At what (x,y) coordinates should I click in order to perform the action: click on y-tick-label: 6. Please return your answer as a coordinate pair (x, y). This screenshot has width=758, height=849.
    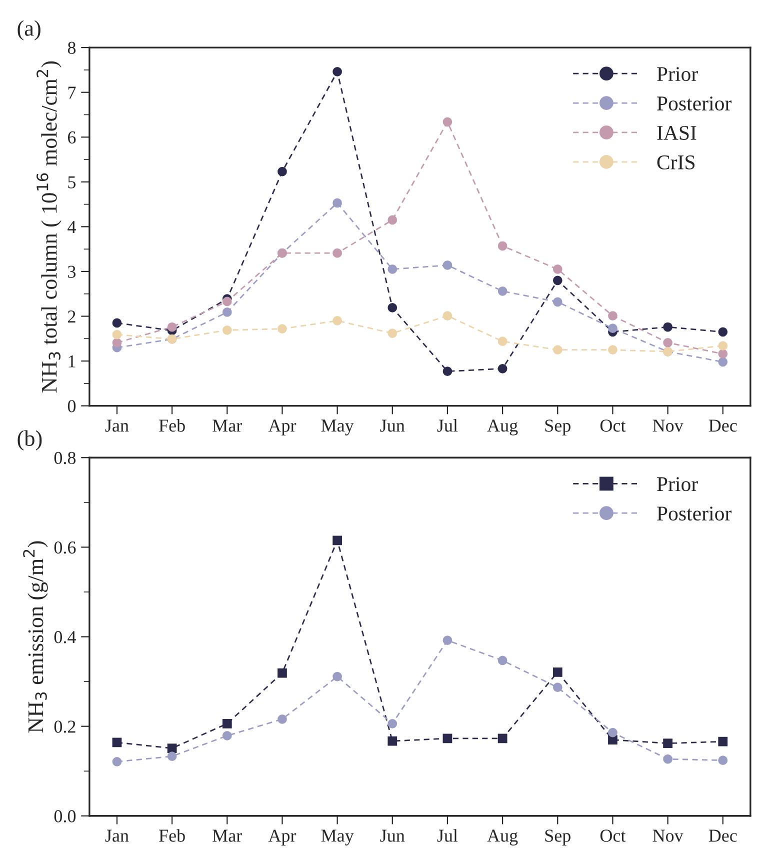
    Looking at the image, I should click on (72, 137).